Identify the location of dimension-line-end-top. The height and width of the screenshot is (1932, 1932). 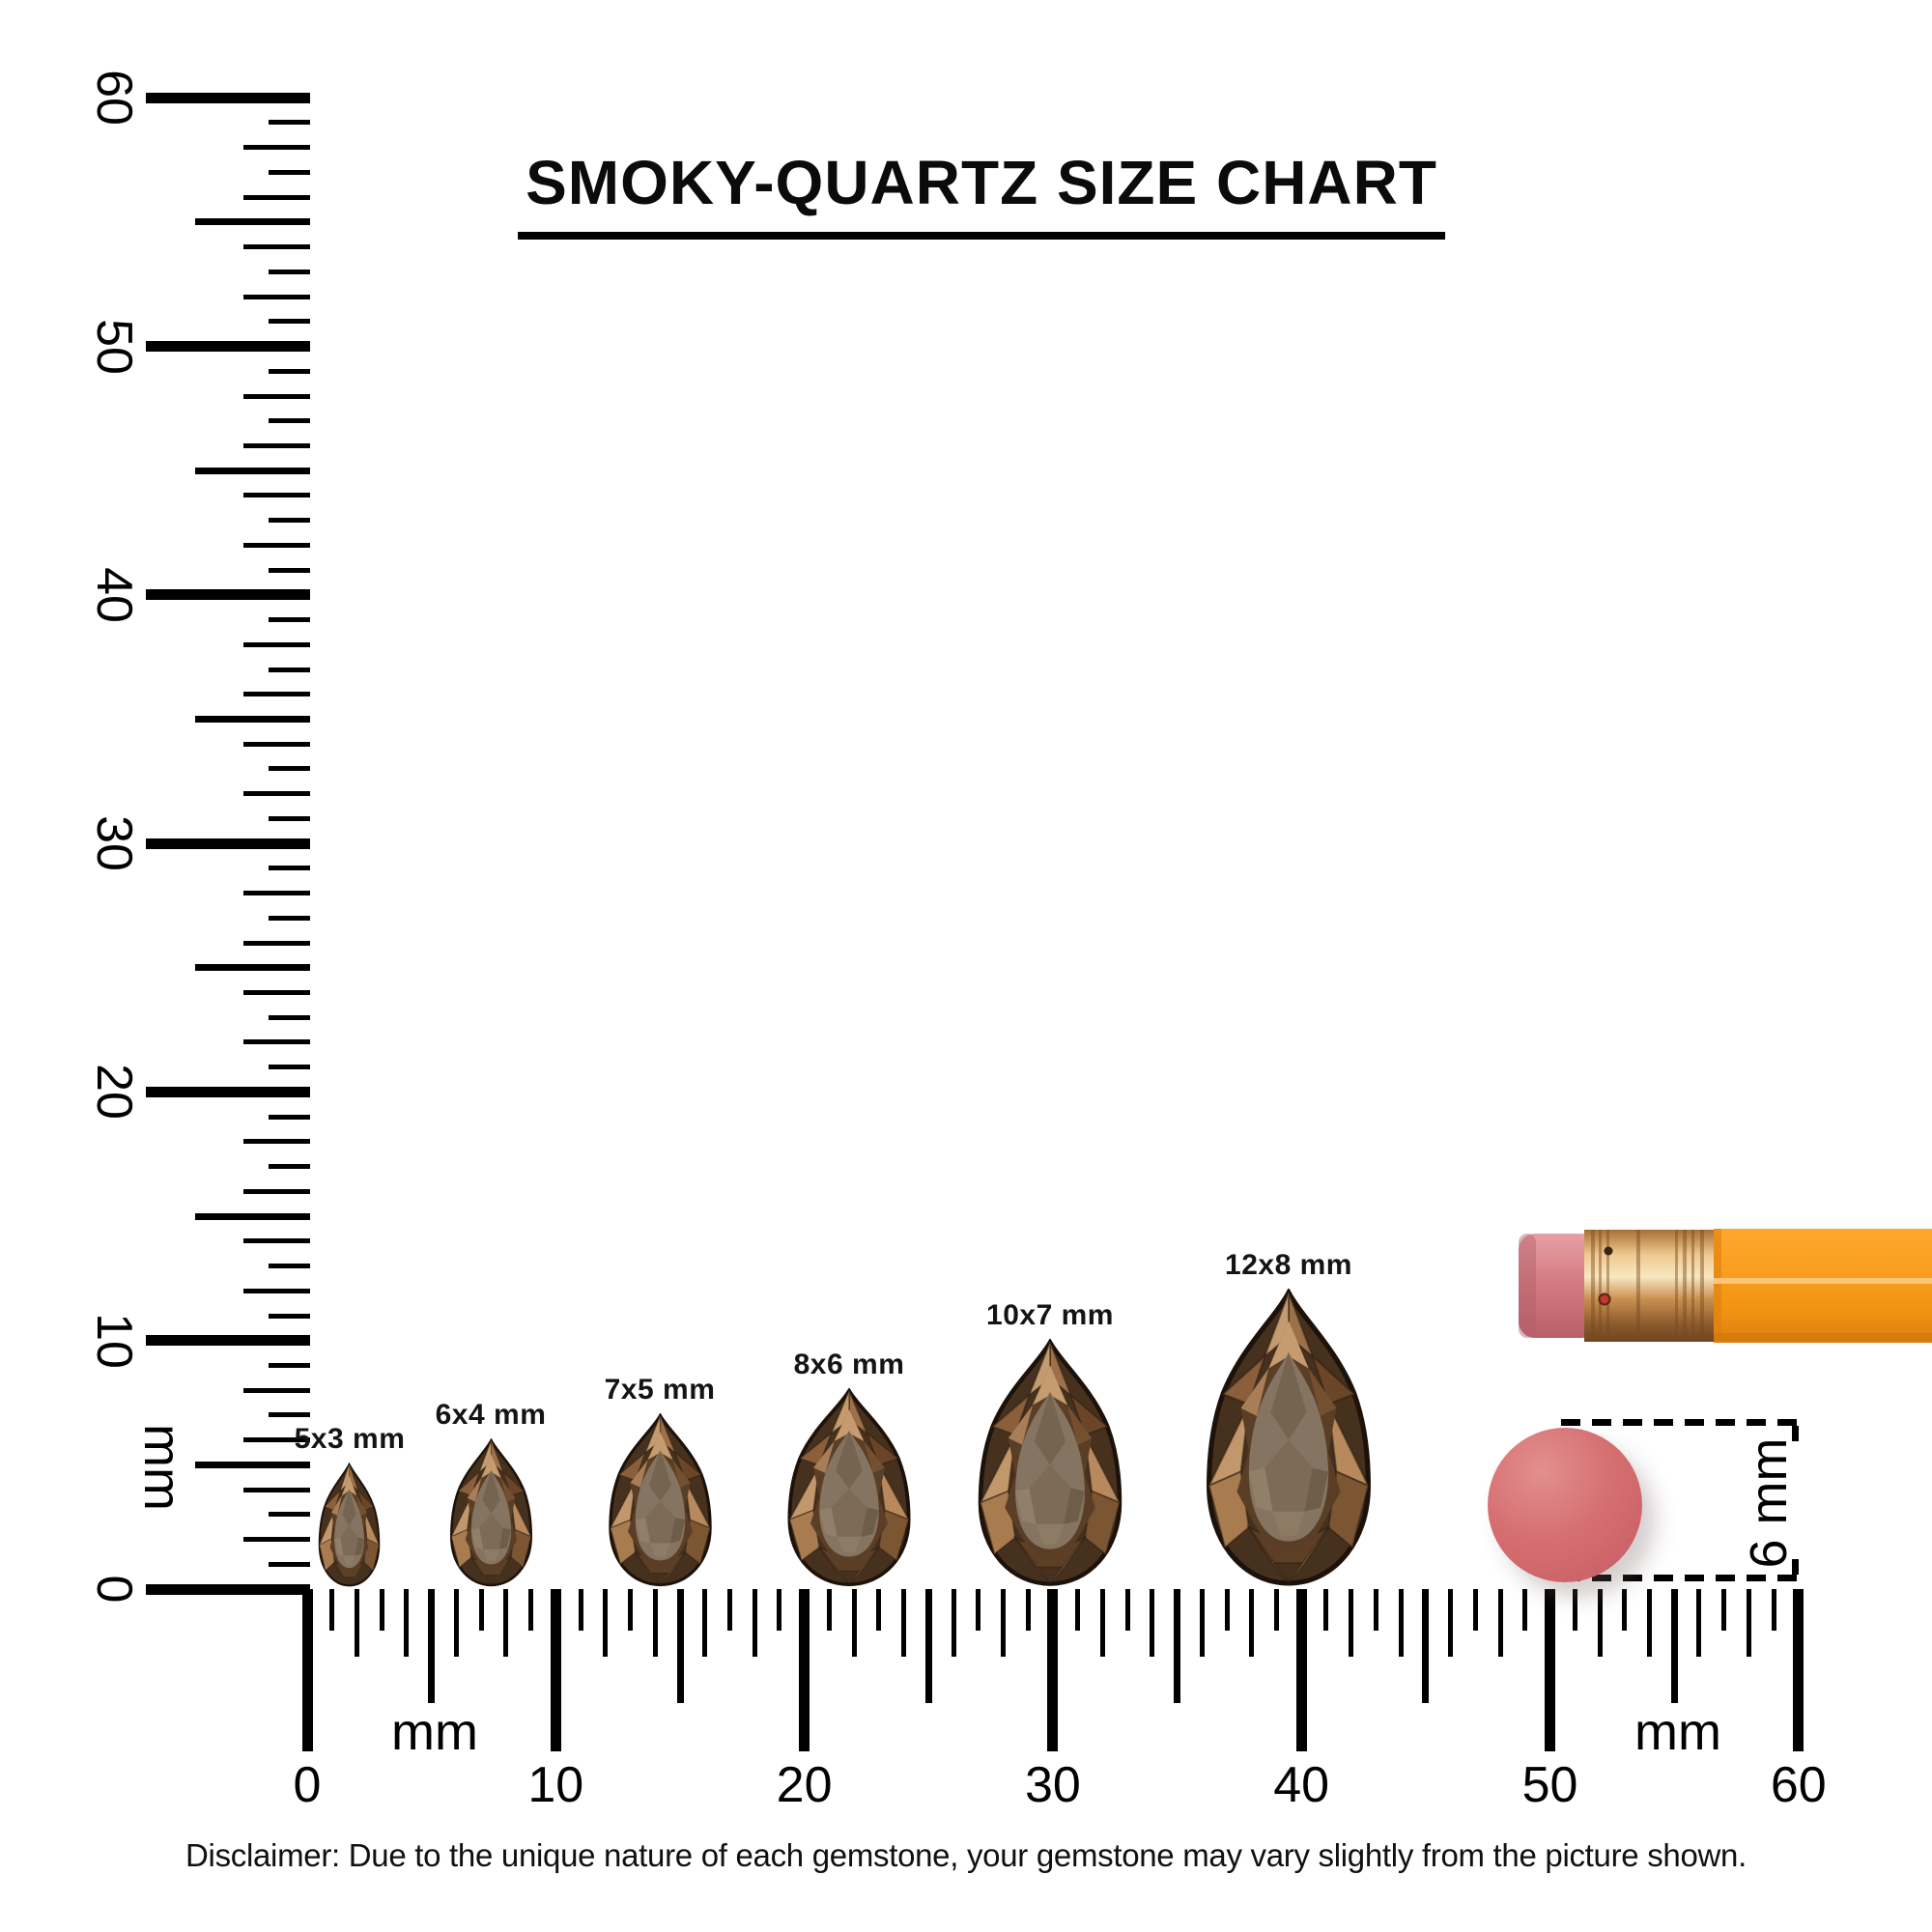
(1795, 1433).